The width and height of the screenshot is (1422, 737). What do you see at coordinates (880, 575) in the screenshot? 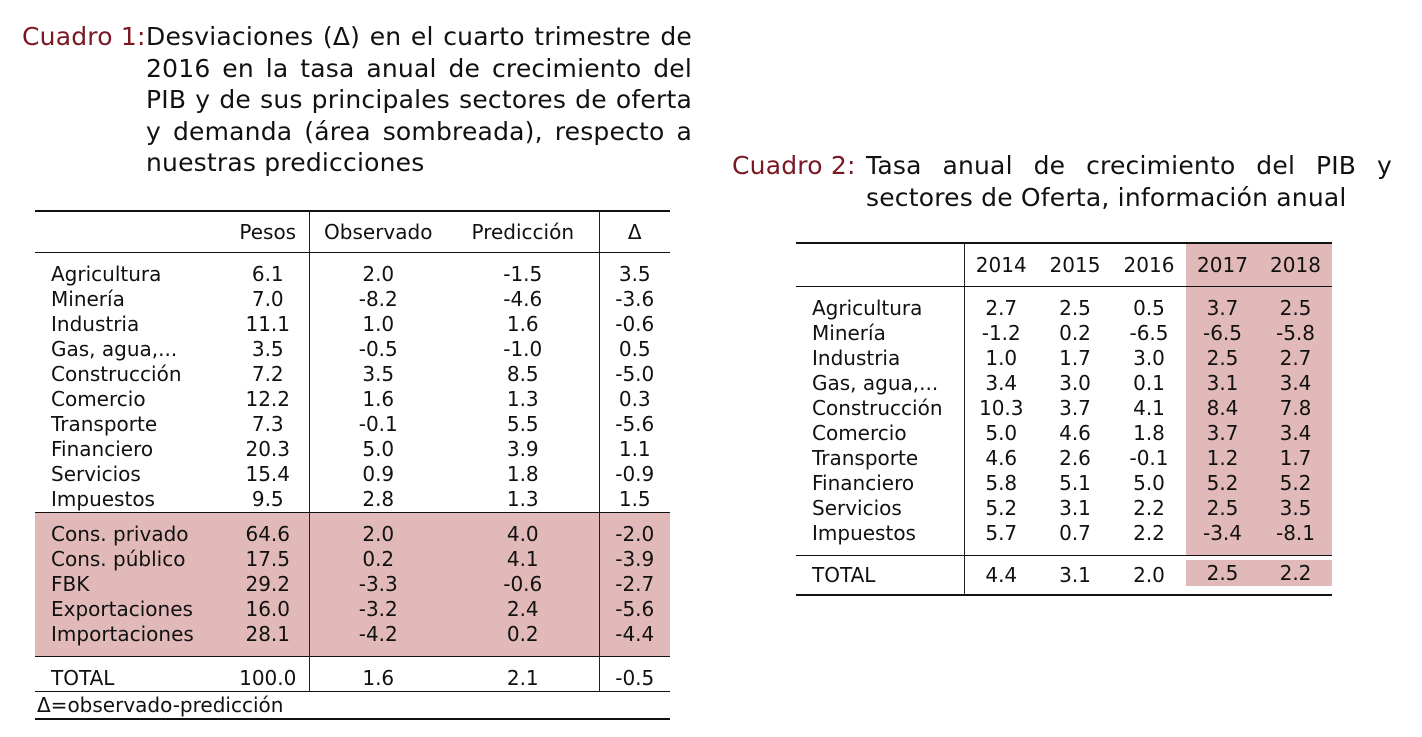
I see `total-label: TOTAL` at bounding box center [880, 575].